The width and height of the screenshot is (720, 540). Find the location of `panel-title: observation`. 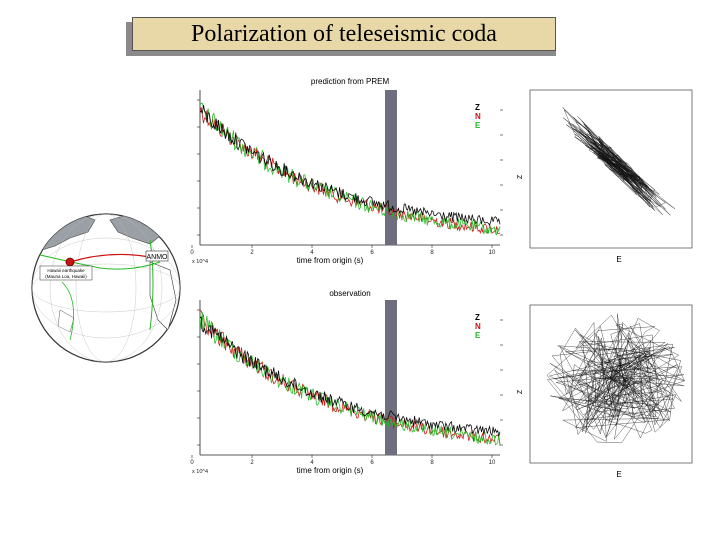

panel-title: observation is located at coordinates (349, 293).